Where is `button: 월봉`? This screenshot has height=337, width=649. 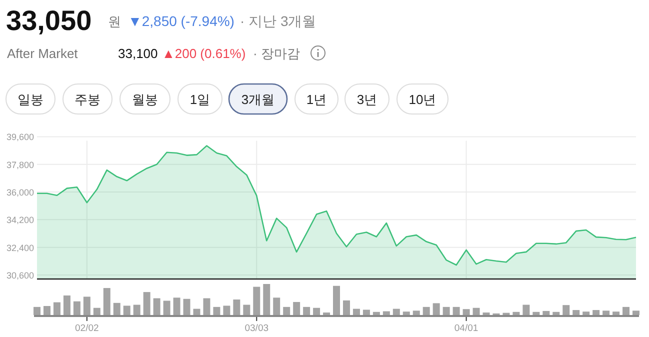
button: 월봉 is located at coordinates (145, 99).